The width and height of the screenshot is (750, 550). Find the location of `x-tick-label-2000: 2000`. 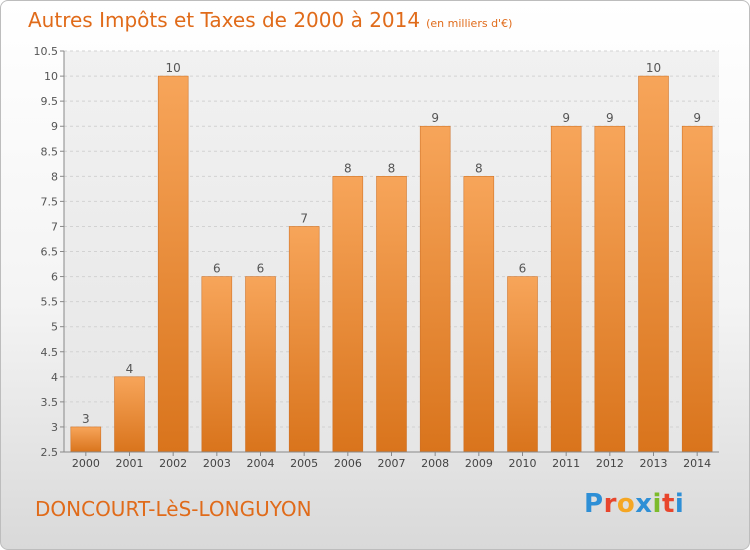

x-tick-label-2000: 2000 is located at coordinates (86, 463).